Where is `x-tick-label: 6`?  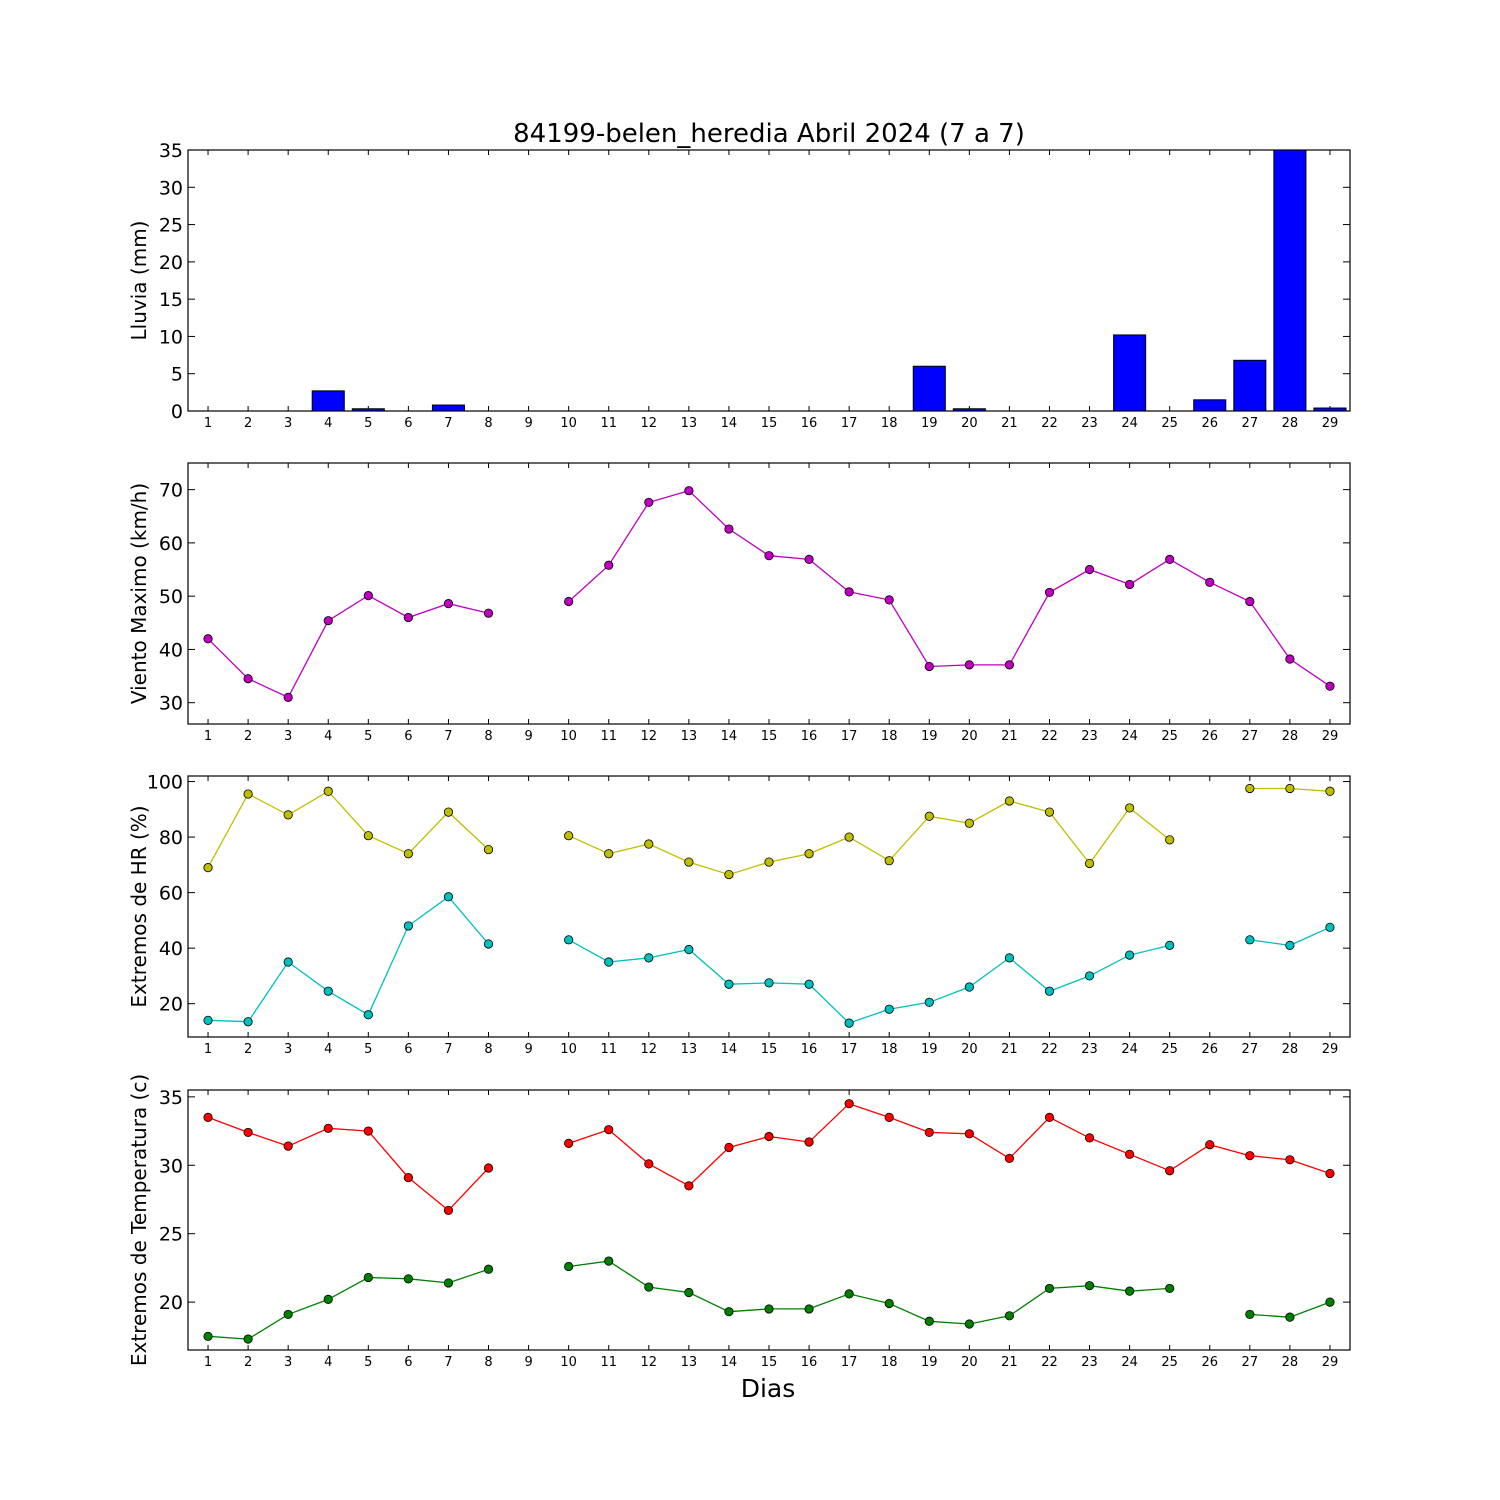
x-tick-label: 6 is located at coordinates (408, 736).